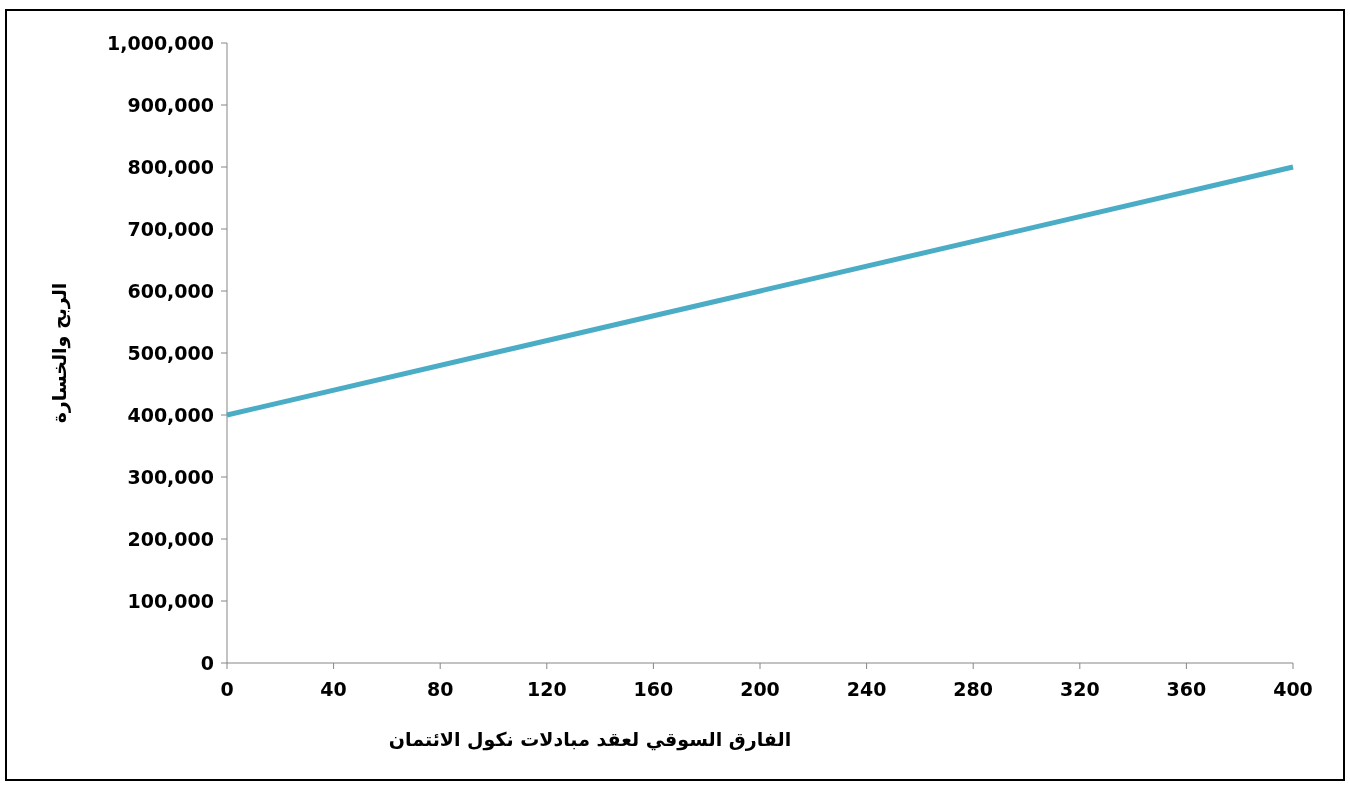 This screenshot has height=787, width=1350. I want to click on y-tick-label: 600,000, so click(170, 291).